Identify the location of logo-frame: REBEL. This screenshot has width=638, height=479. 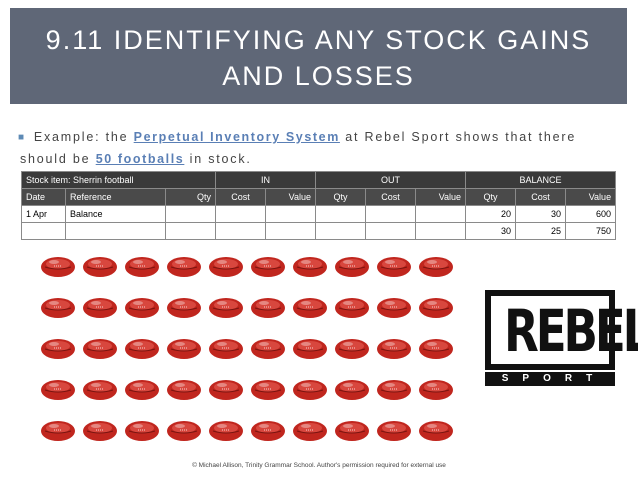
(561, 330).